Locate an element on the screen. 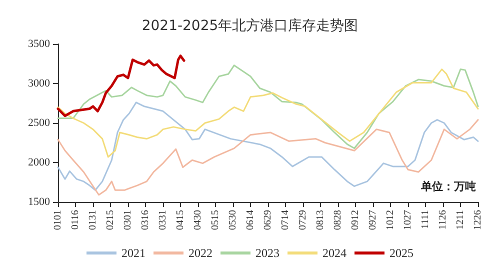  y-tick-label: 3500 is located at coordinates (39, 44).